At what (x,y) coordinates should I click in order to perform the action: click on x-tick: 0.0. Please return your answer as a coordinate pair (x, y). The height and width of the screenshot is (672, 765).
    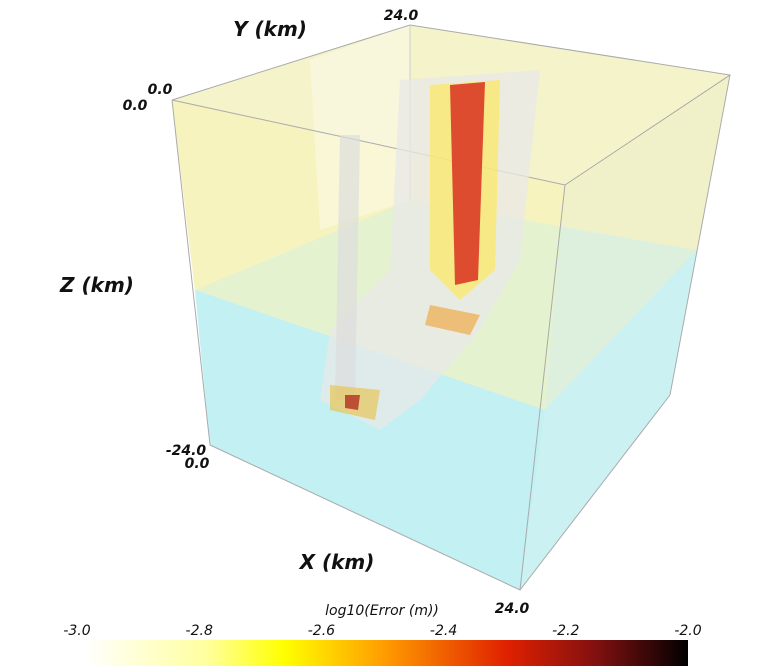
    Looking at the image, I should click on (197, 464).